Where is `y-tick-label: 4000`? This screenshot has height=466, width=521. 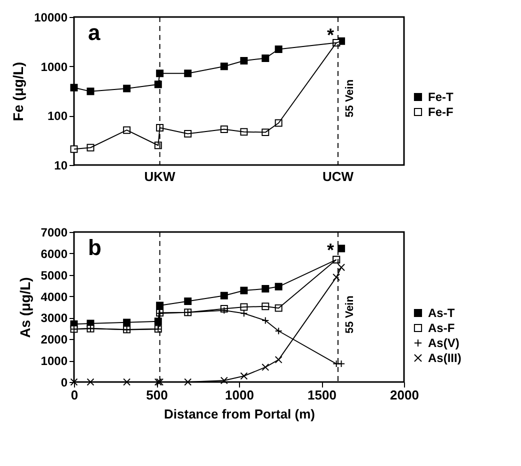 y-tick-label: 4000 is located at coordinates (54, 297).